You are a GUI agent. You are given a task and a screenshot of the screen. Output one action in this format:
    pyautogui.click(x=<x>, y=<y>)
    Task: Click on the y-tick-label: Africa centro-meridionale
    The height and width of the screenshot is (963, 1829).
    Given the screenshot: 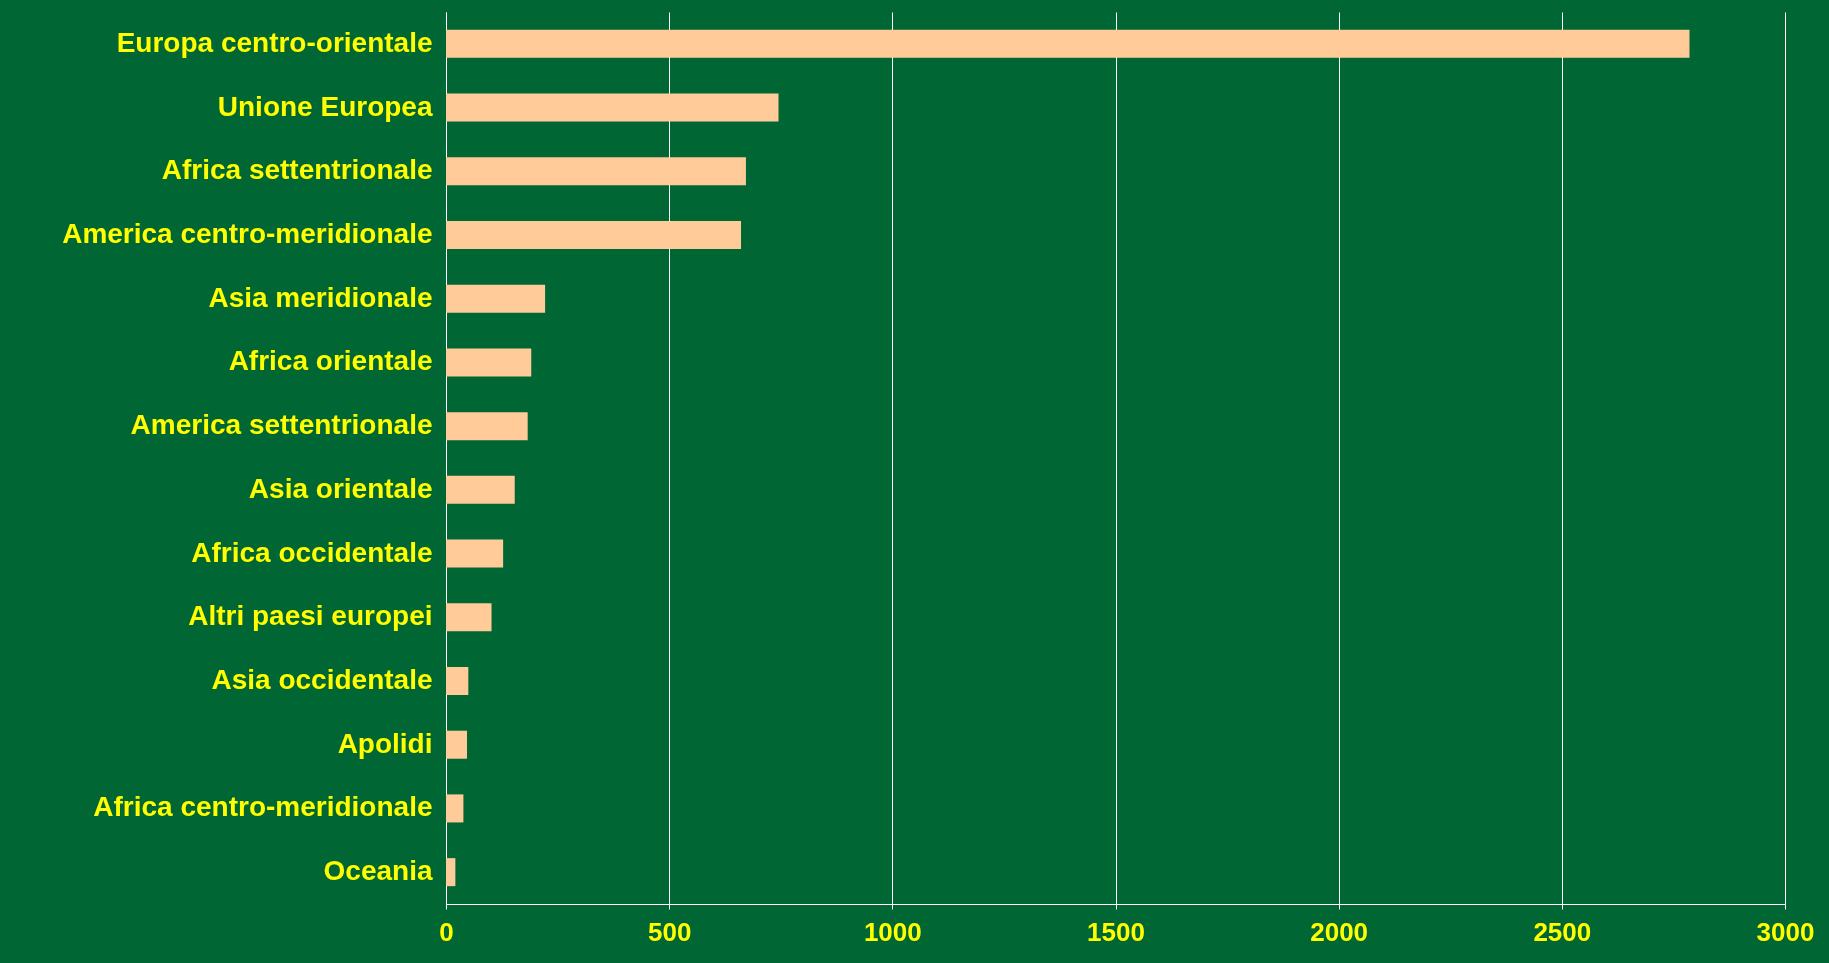 What is the action you would take?
    pyautogui.click(x=263, y=807)
    